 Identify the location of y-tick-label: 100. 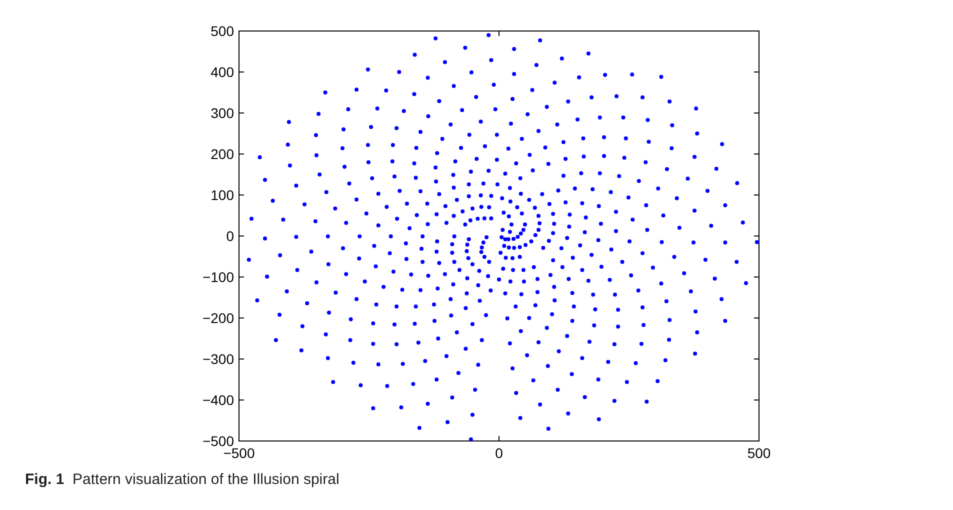
(222, 195).